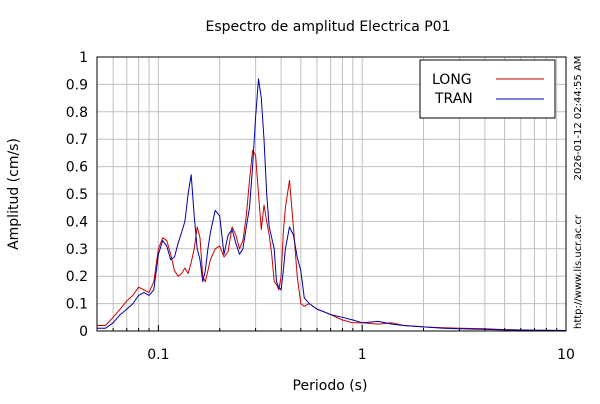 The height and width of the screenshot is (404, 600). Describe the element at coordinates (14, 194) in the screenshot. I see `y-axis-label: Amplitud (cm/s)` at that location.